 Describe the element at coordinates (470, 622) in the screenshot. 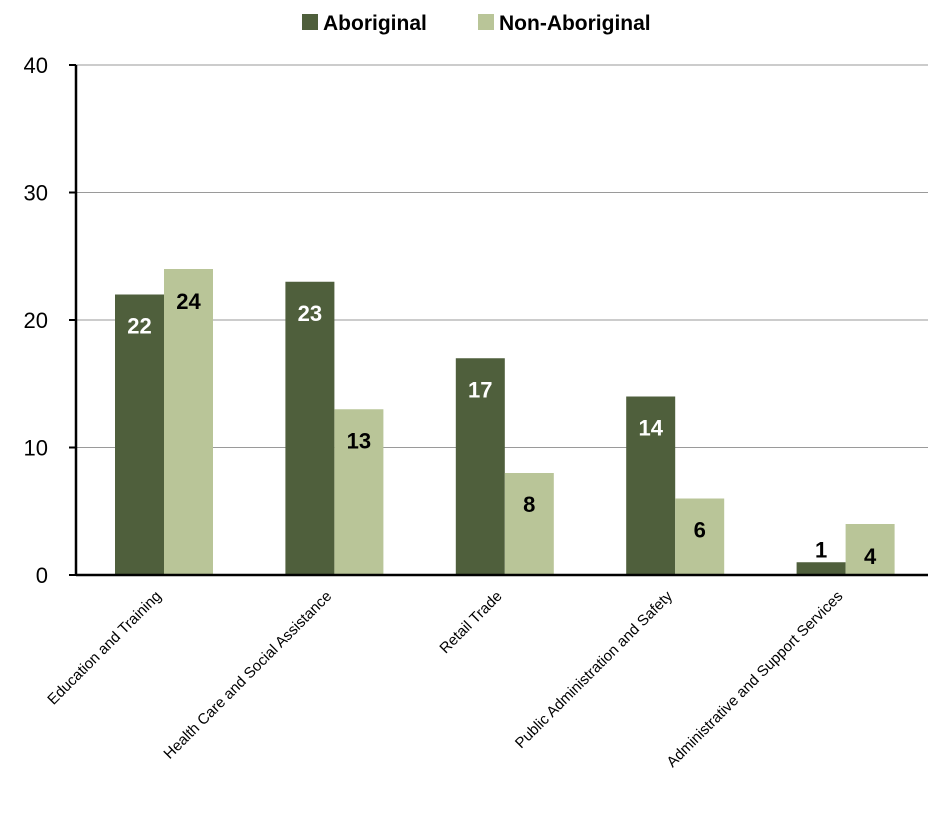

I see `x-tick-label: Retail Trade` at that location.